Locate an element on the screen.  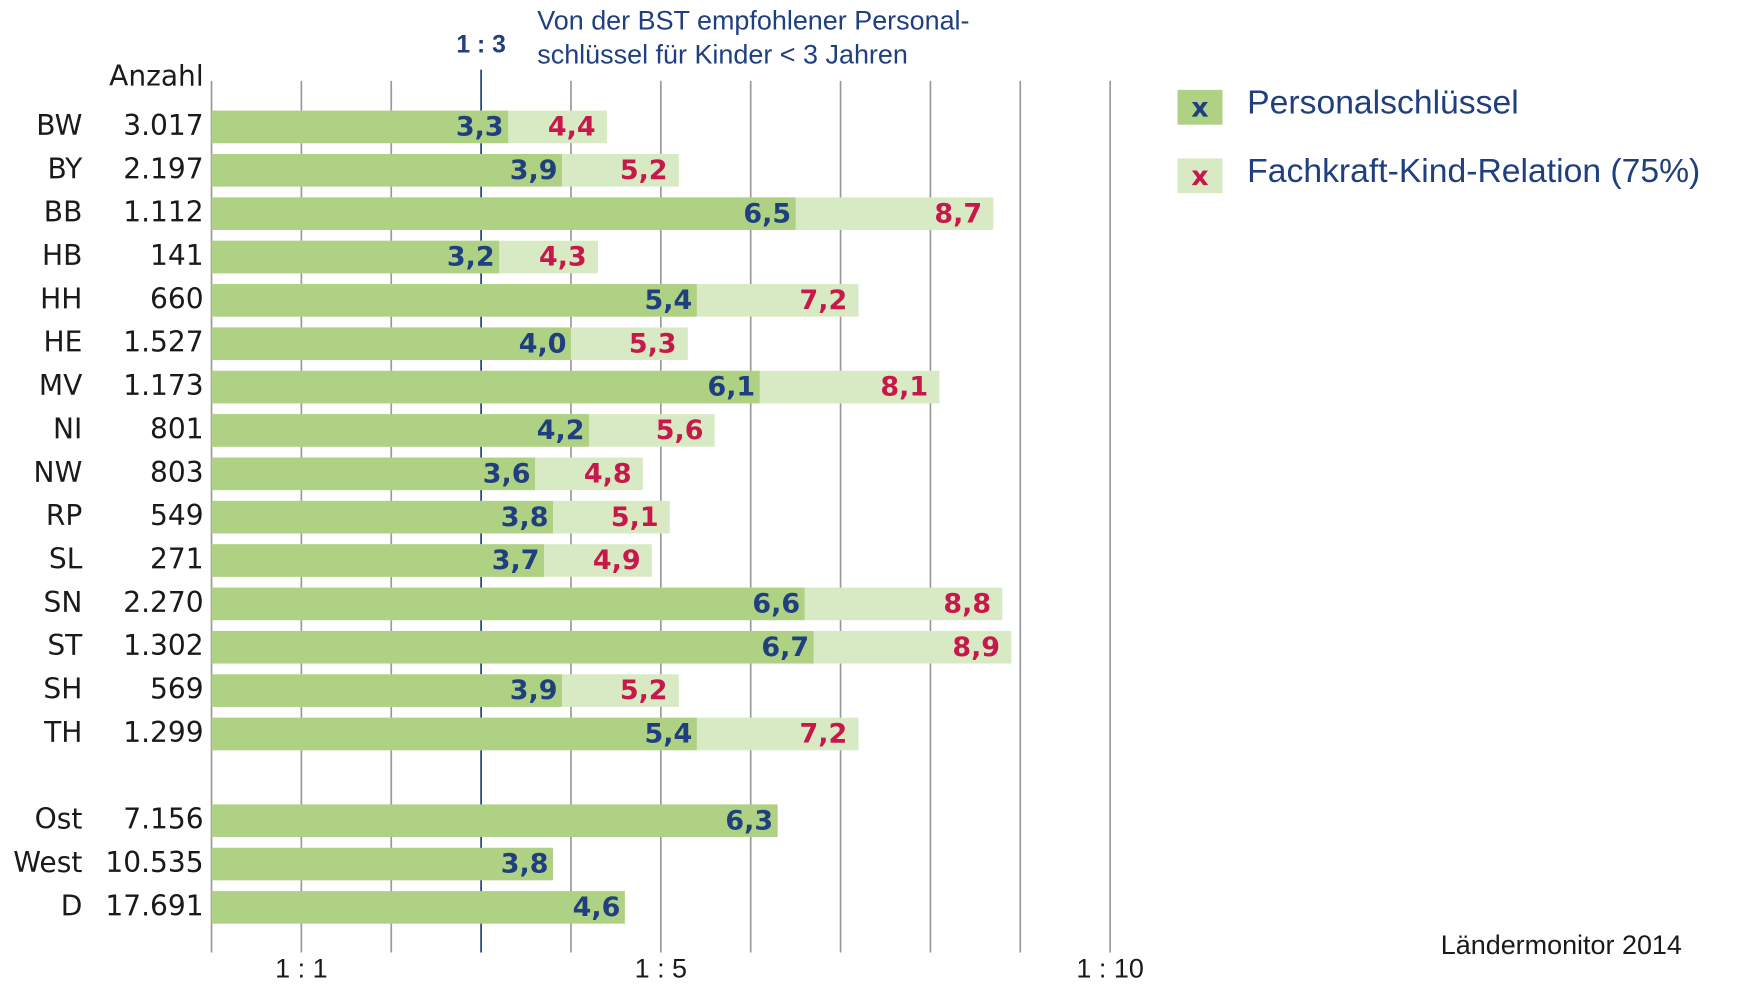
category-label: SL is located at coordinates (66, 559).